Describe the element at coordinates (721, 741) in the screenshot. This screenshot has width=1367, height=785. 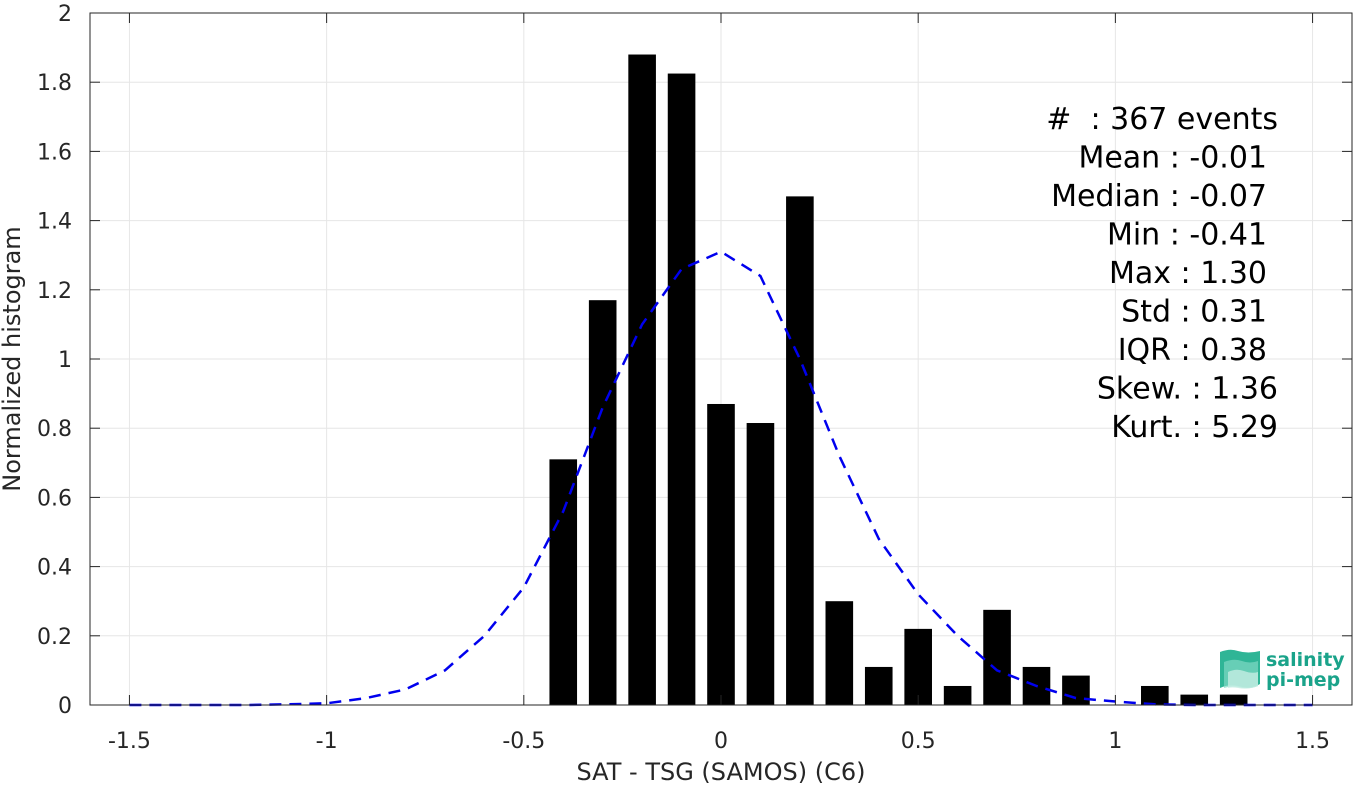
I see `x-tick-label-3: 0` at that location.